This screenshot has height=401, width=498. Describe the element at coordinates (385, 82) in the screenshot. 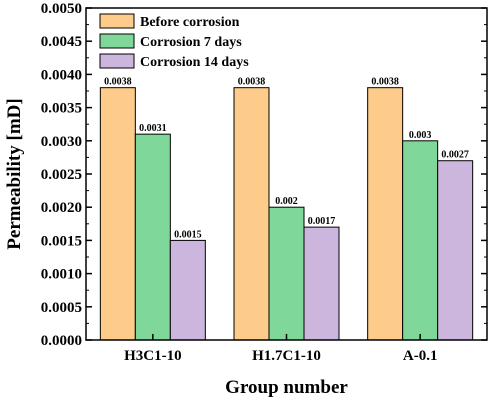

I see `data-label-2-0: 0.0038` at that location.